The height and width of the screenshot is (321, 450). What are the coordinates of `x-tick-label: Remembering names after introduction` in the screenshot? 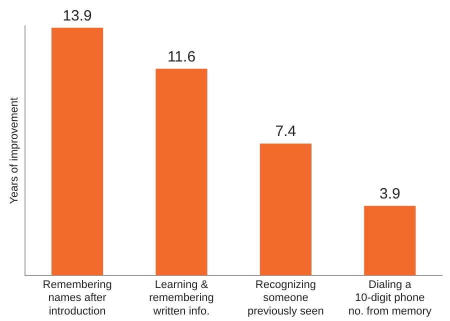 It's located at (77, 298).